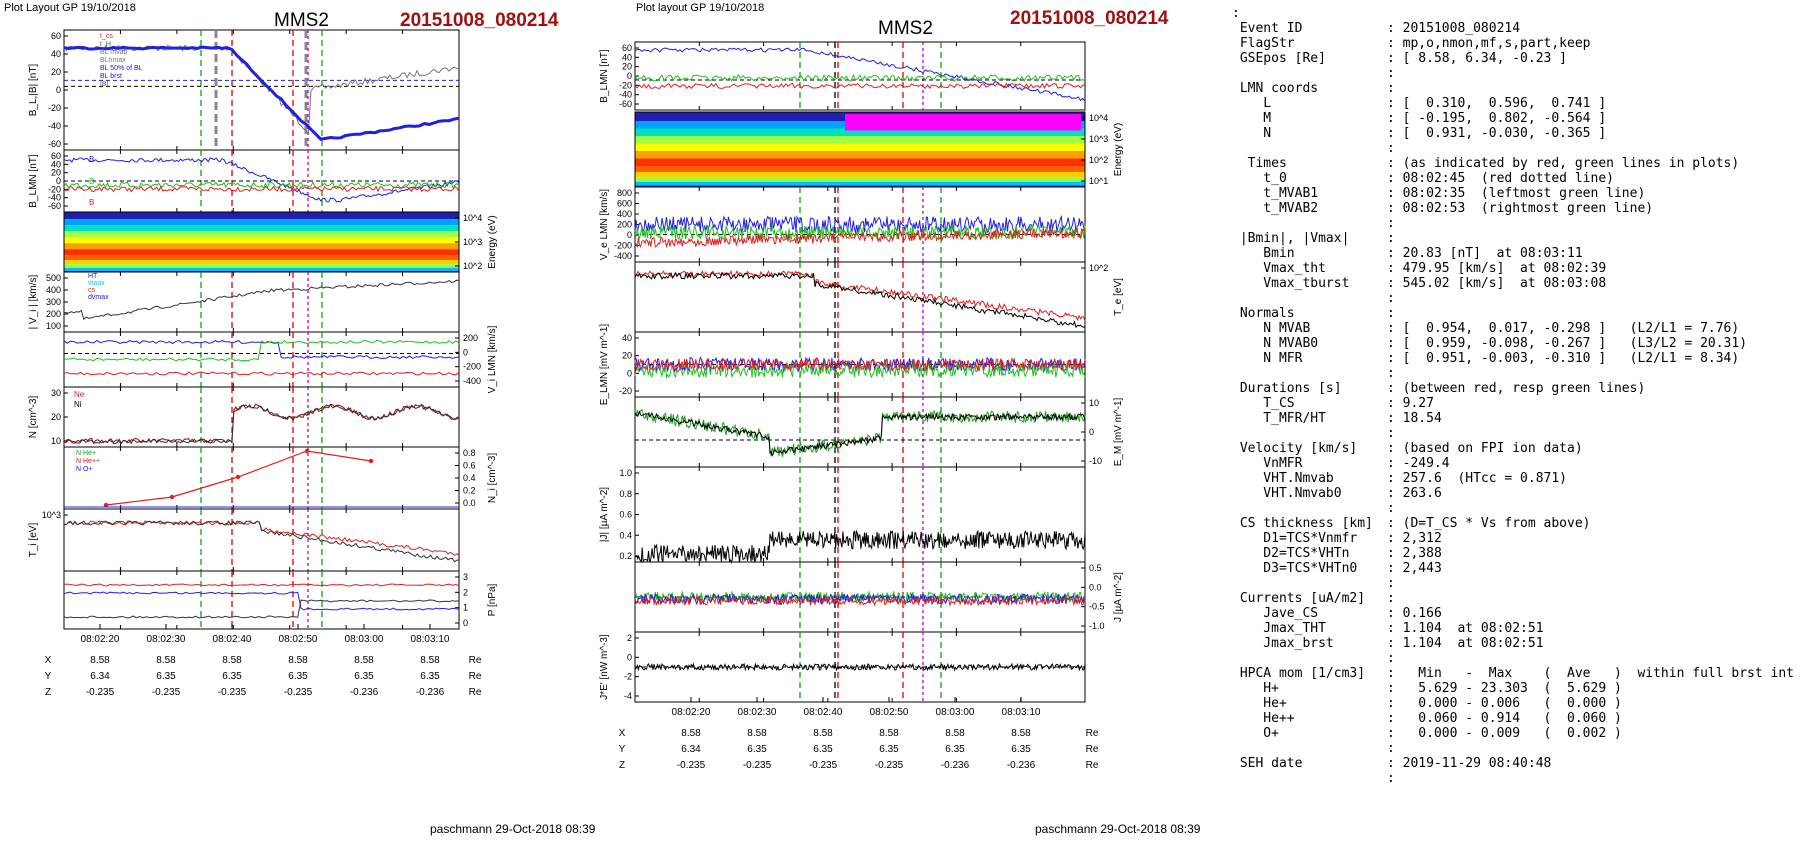 The width and height of the screenshot is (1804, 841). Describe the element at coordinates (54, 144) in the screenshot. I see `y-tick-label: -60` at that location.